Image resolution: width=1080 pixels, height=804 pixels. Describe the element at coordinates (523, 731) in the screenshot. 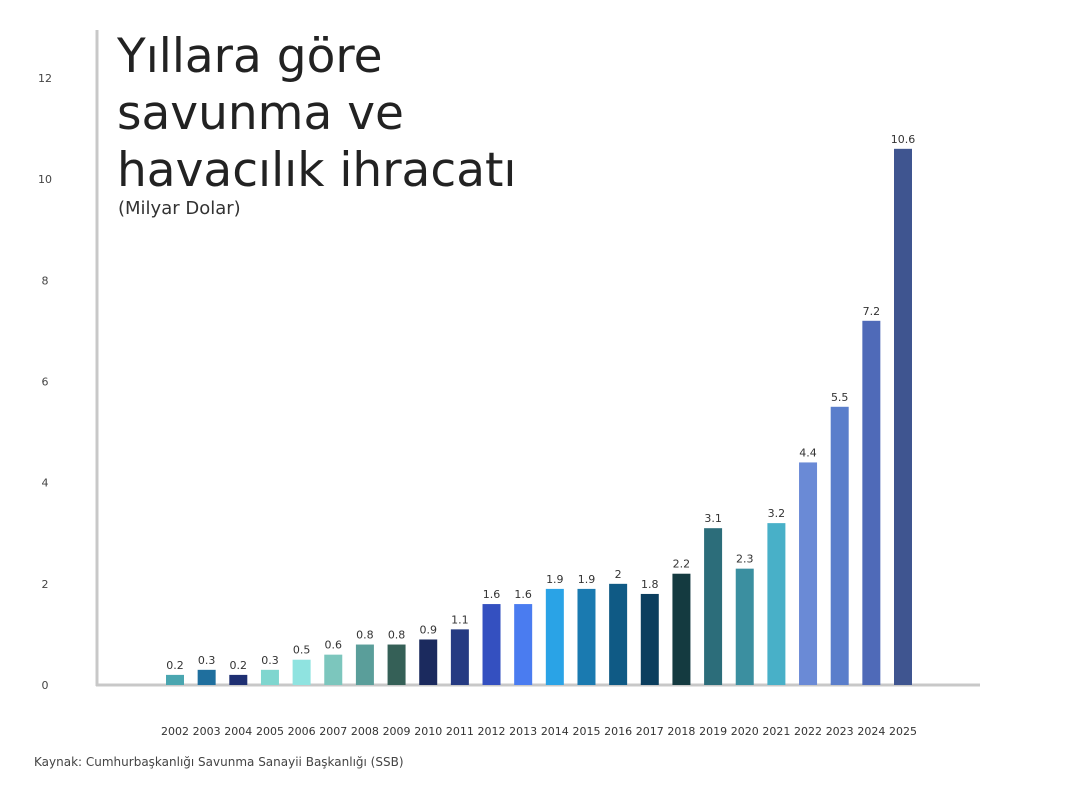

I see `x-tick-label: 2013` at that location.